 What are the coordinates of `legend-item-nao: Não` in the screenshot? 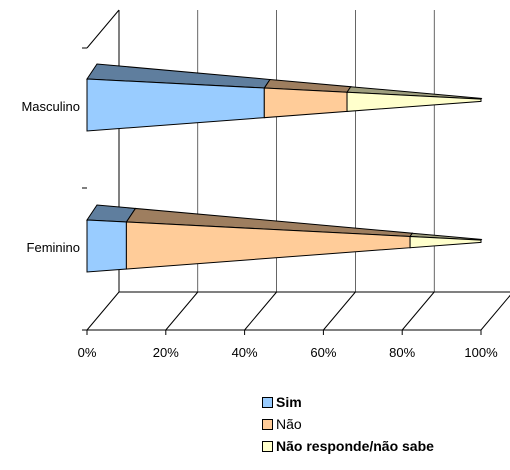 It's located at (348, 424).